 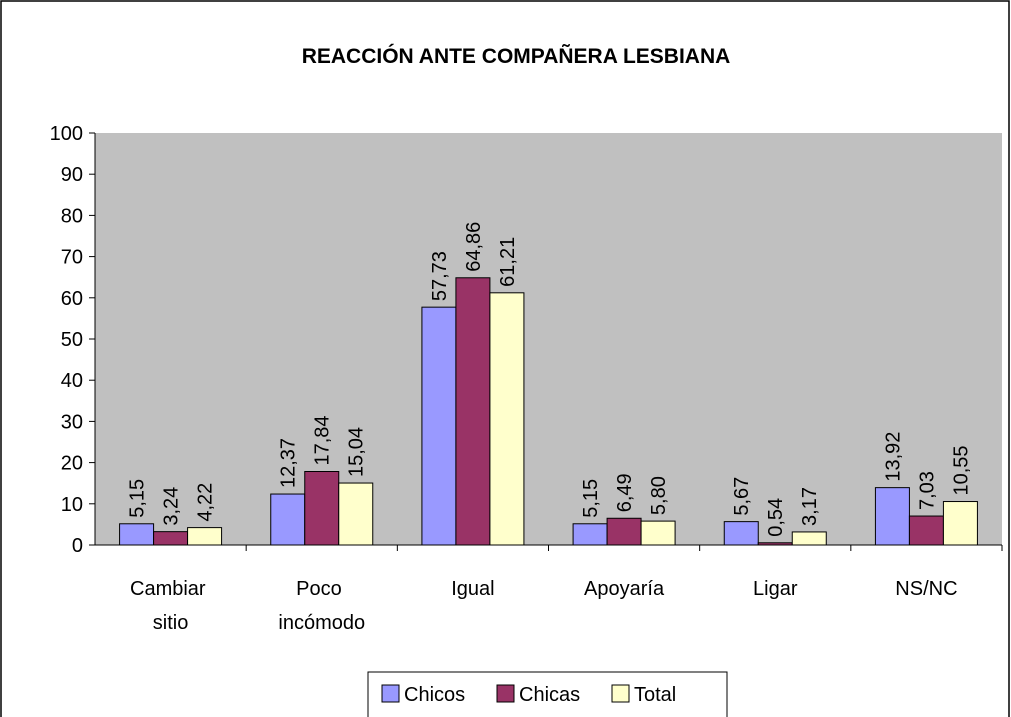 What do you see at coordinates (66, 134) in the screenshot?
I see `y-tick-label: 100` at bounding box center [66, 134].